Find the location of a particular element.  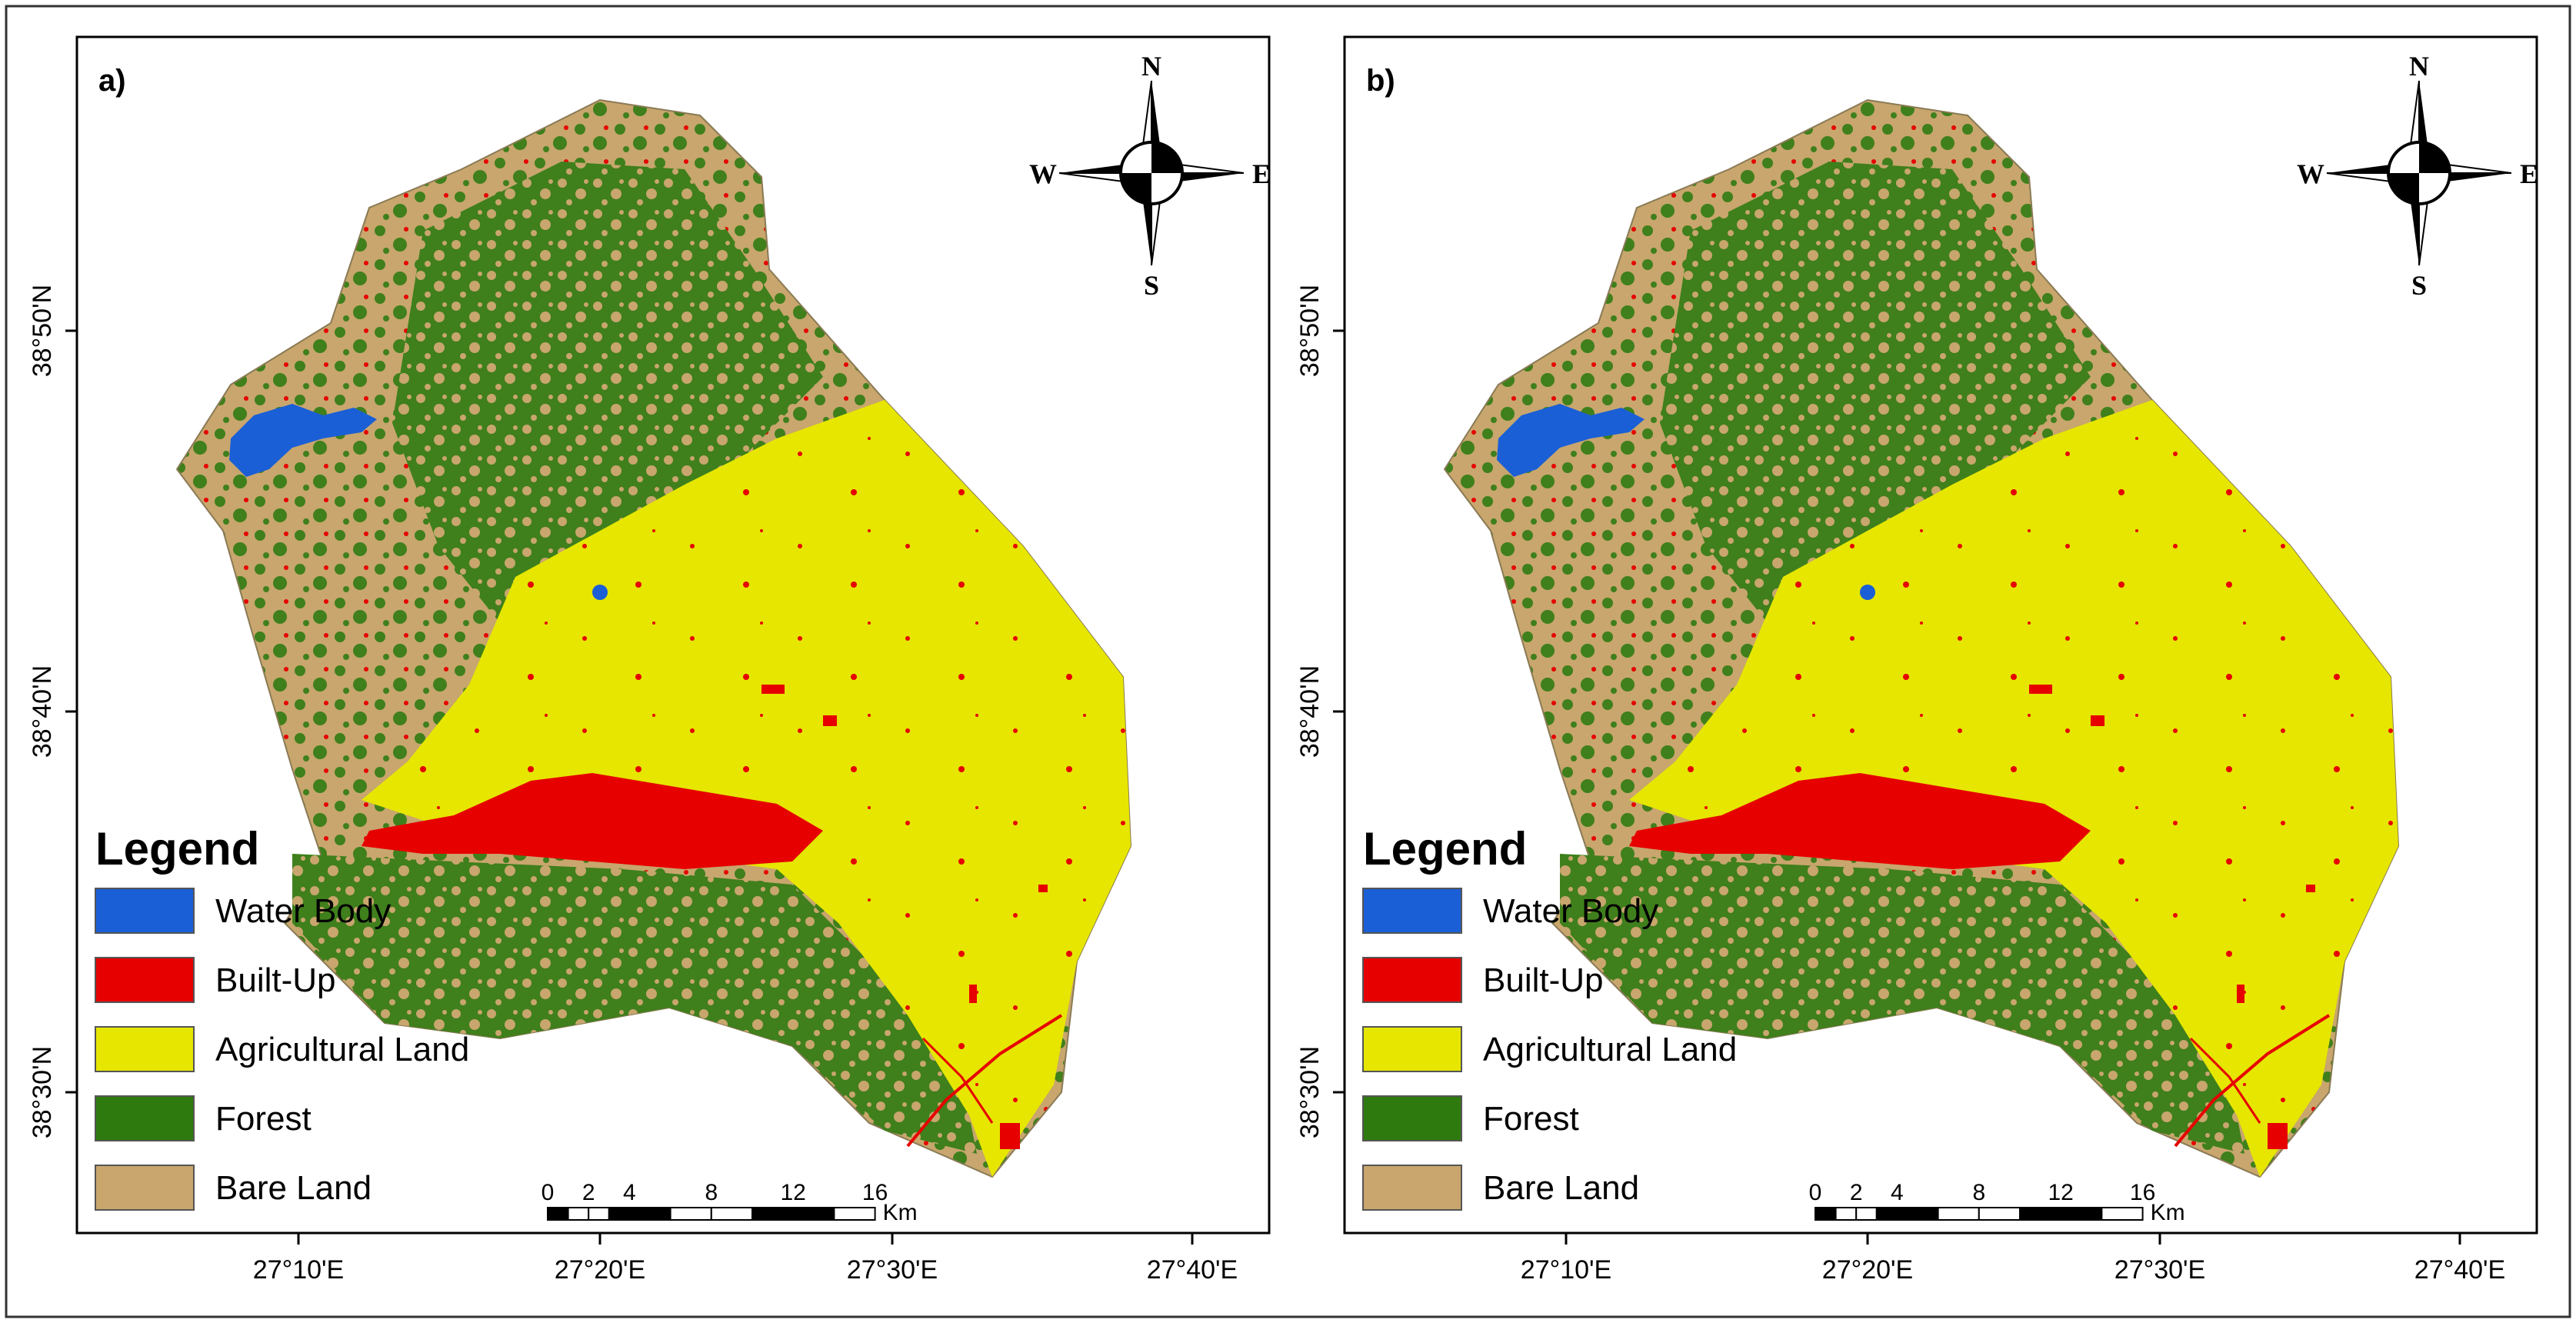

panel-label: a) is located at coordinates (112, 81).